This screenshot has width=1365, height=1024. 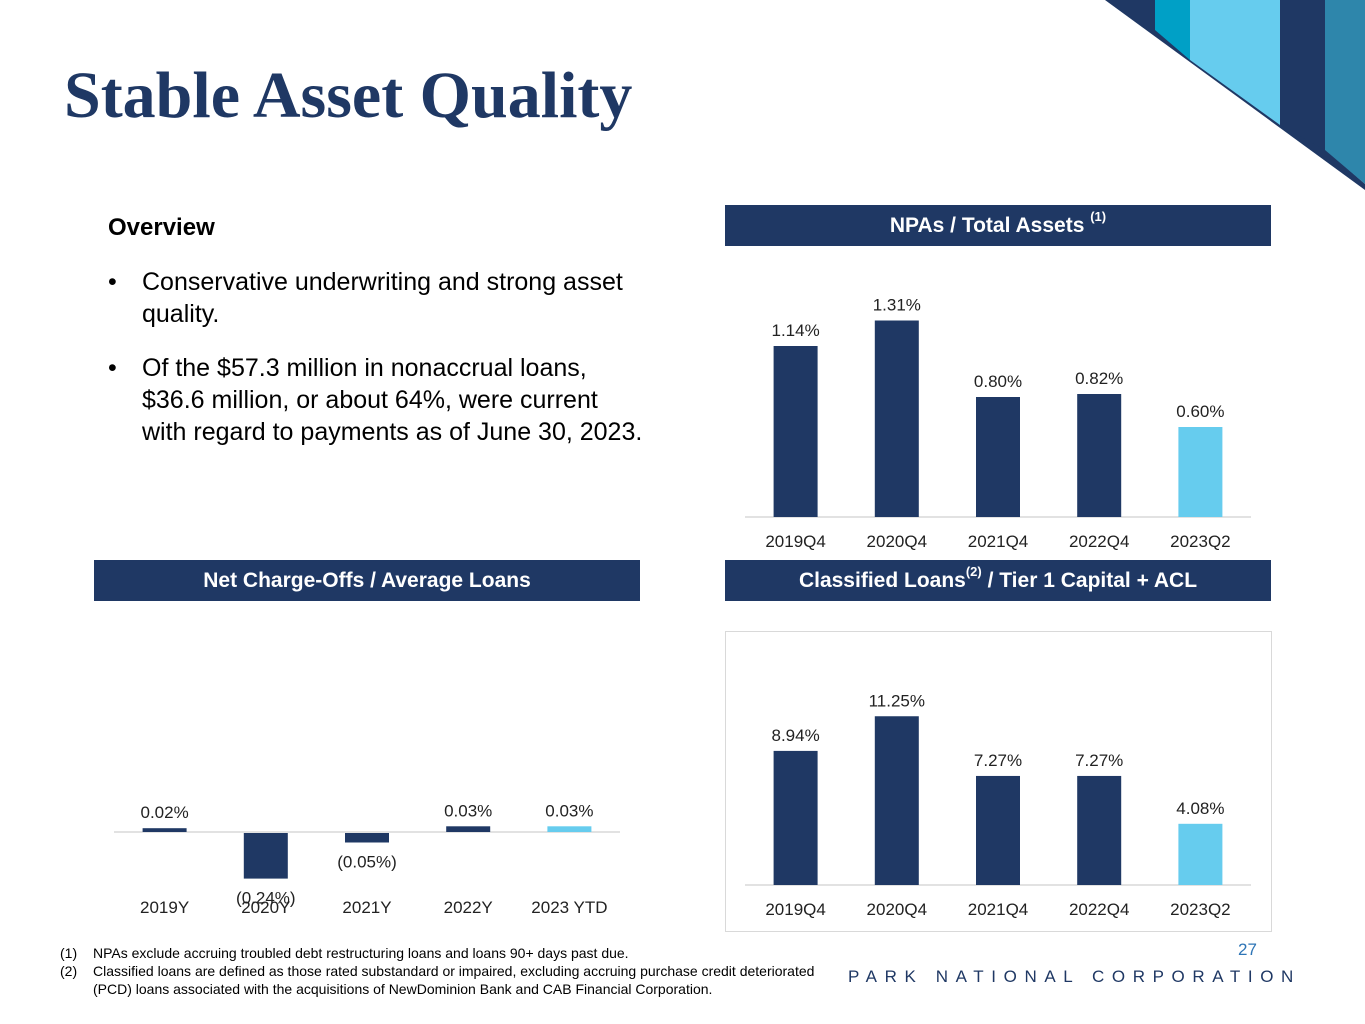 I want to click on nco-category-label: 2023 YTD, so click(x=569, y=907).